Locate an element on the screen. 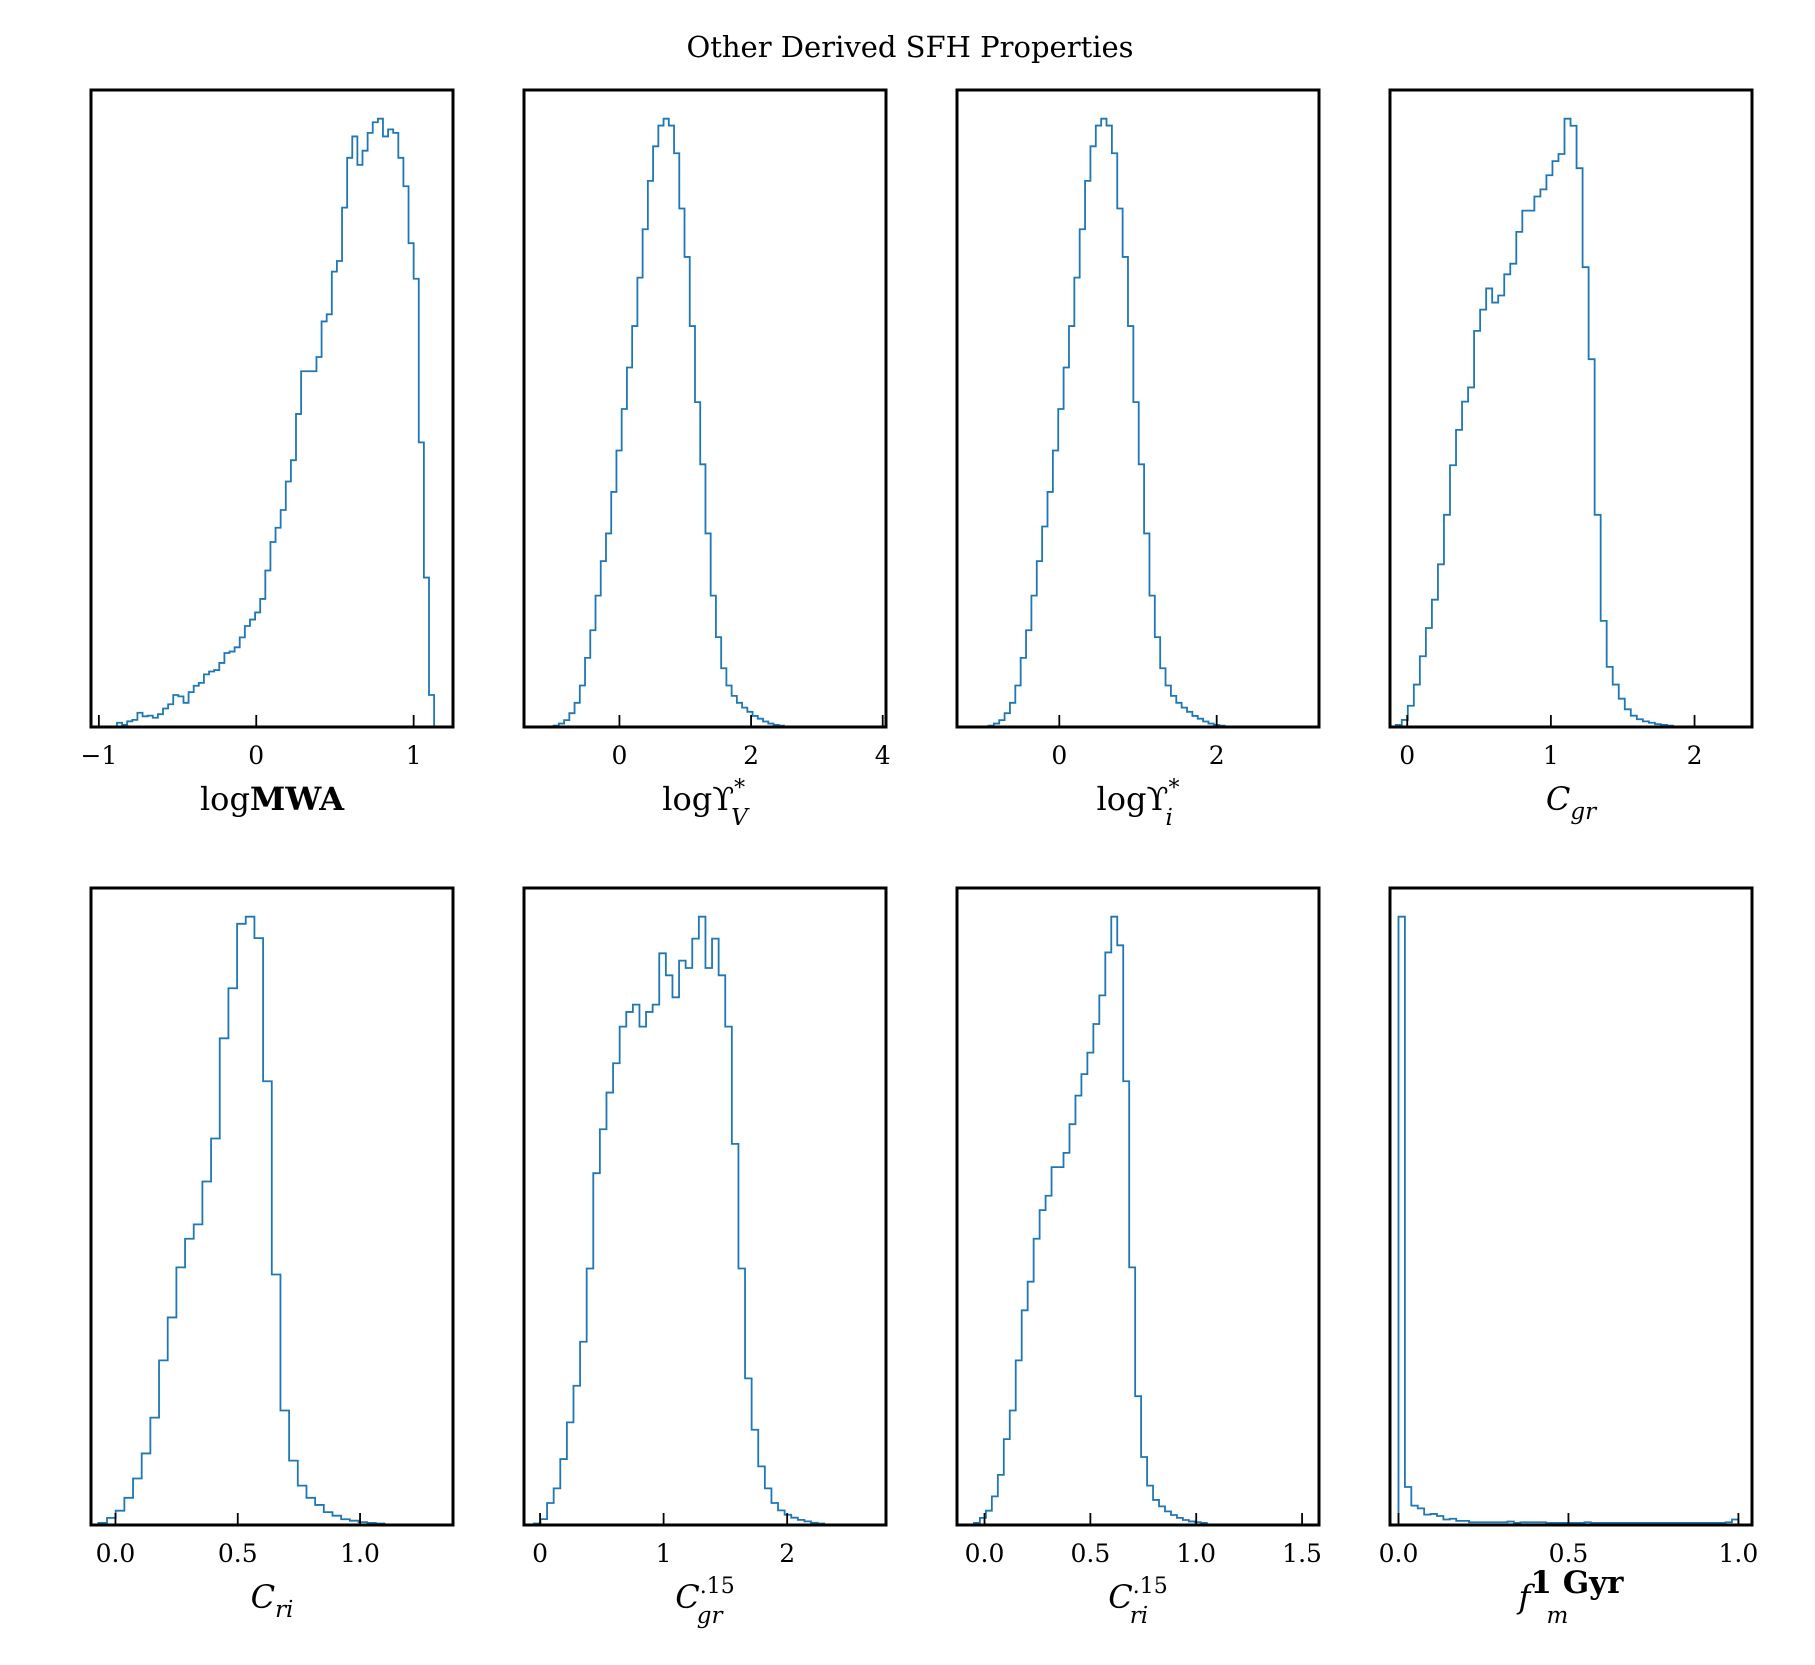 The image size is (1815, 1665). x-axis-label-subscript: i is located at coordinates (1168, 818).